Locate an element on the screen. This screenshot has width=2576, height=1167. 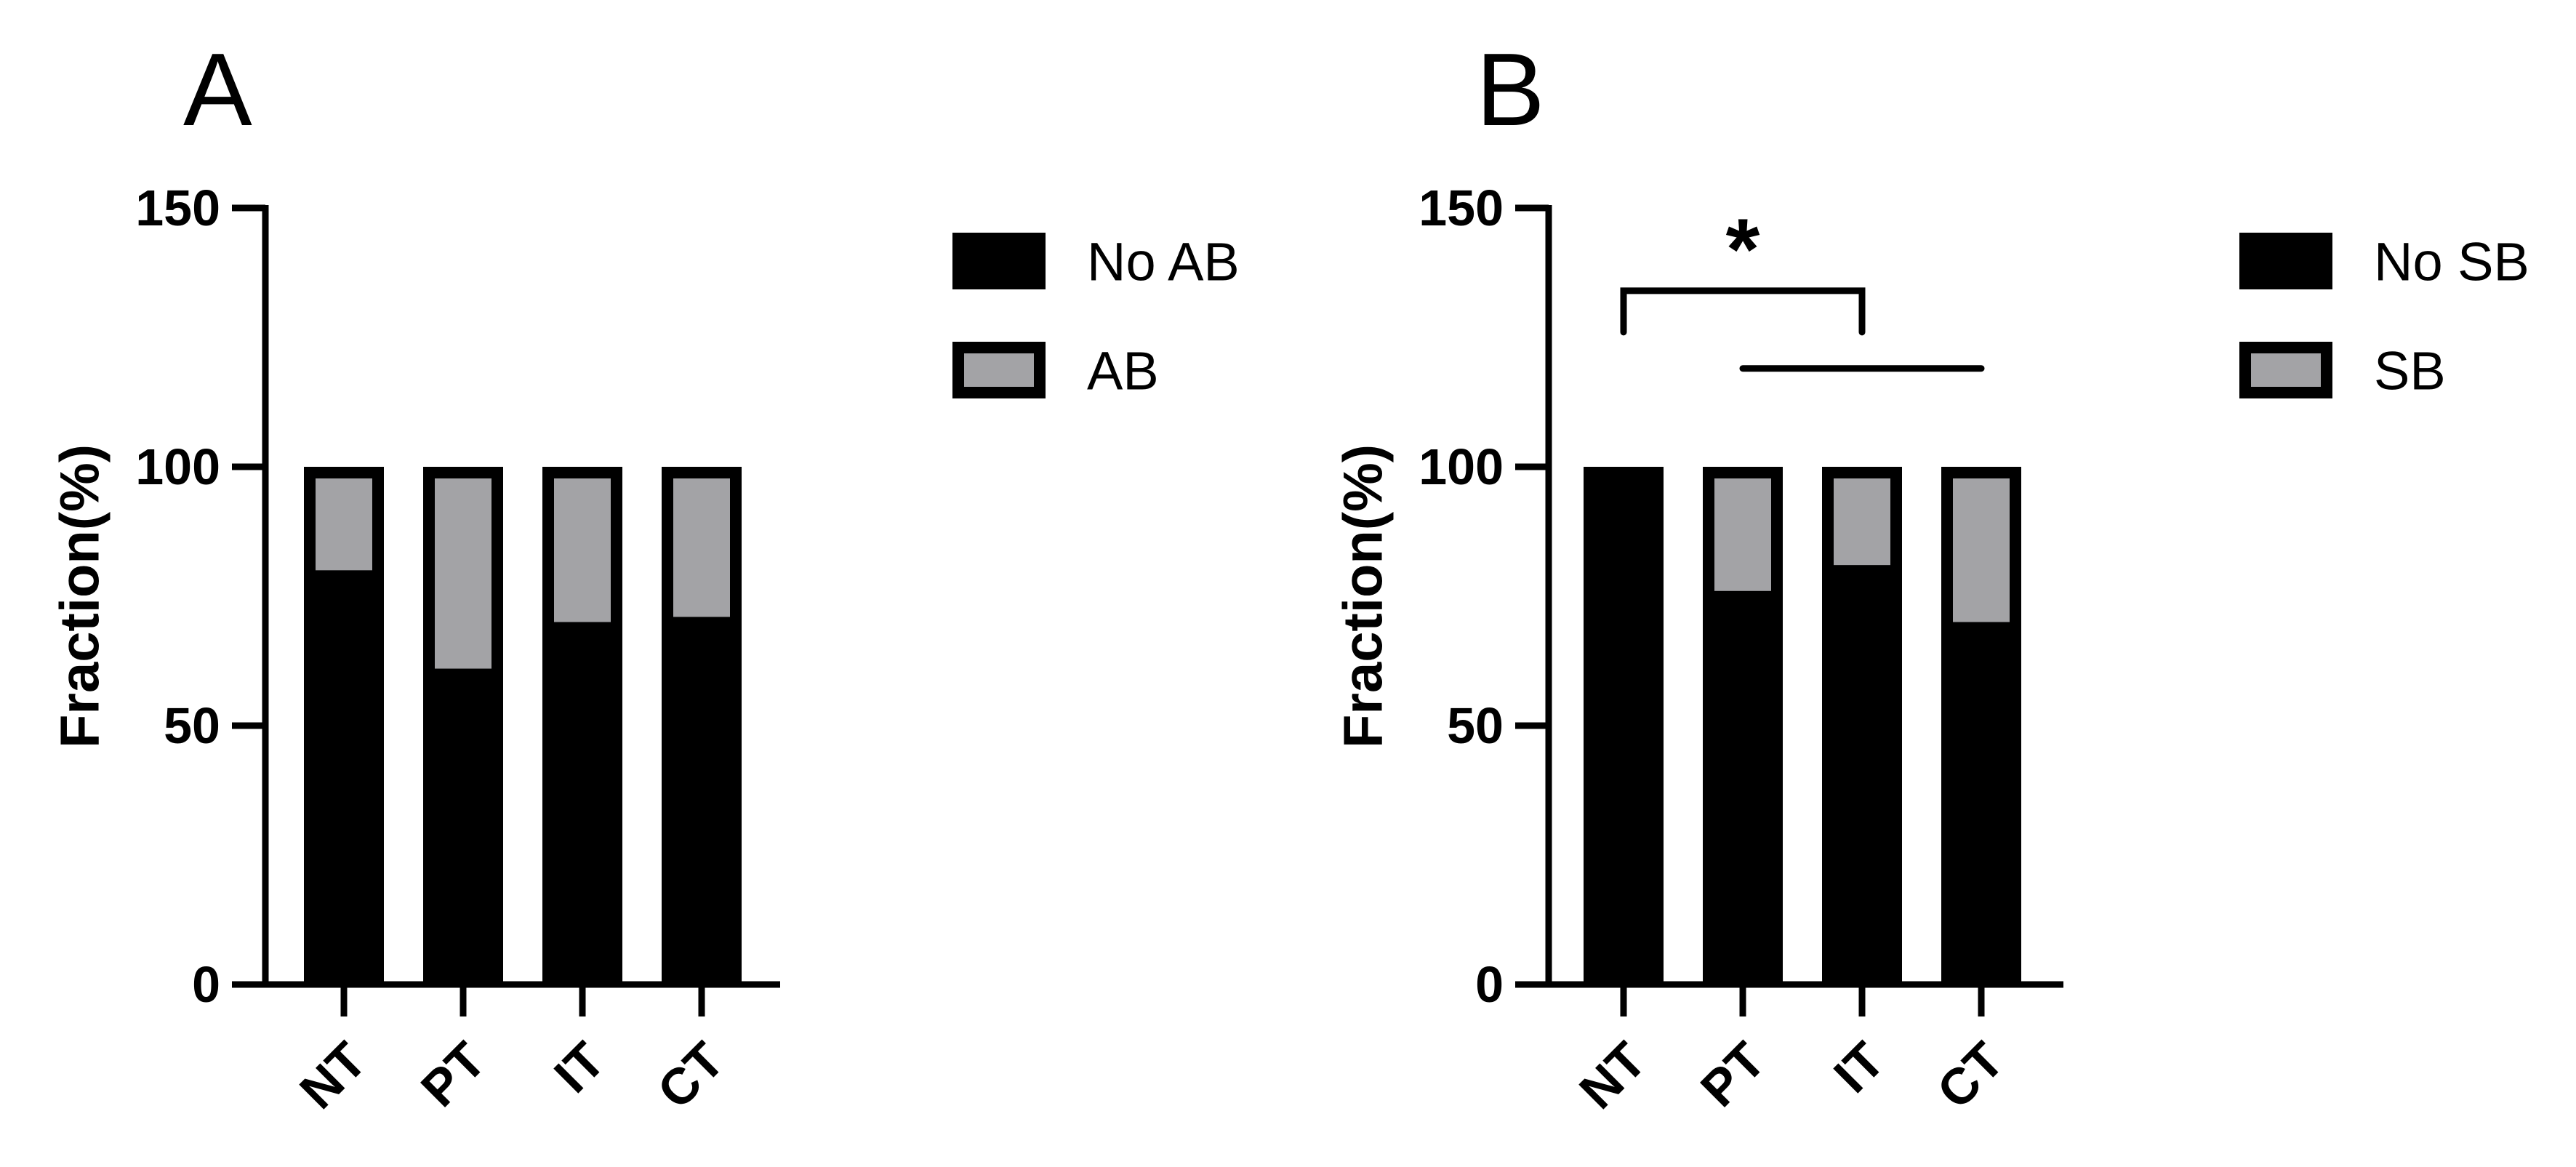
panel-letter: B is located at coordinates (1510, 90).